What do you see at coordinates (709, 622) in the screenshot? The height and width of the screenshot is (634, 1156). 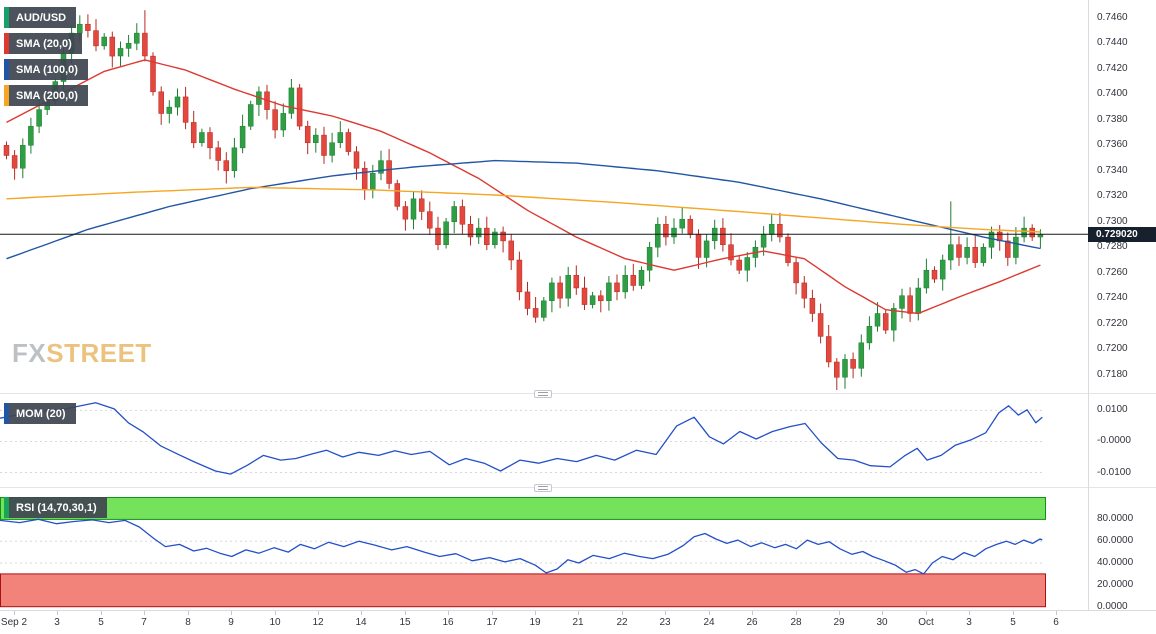 I see `x-axis-tick-label: 24` at bounding box center [709, 622].